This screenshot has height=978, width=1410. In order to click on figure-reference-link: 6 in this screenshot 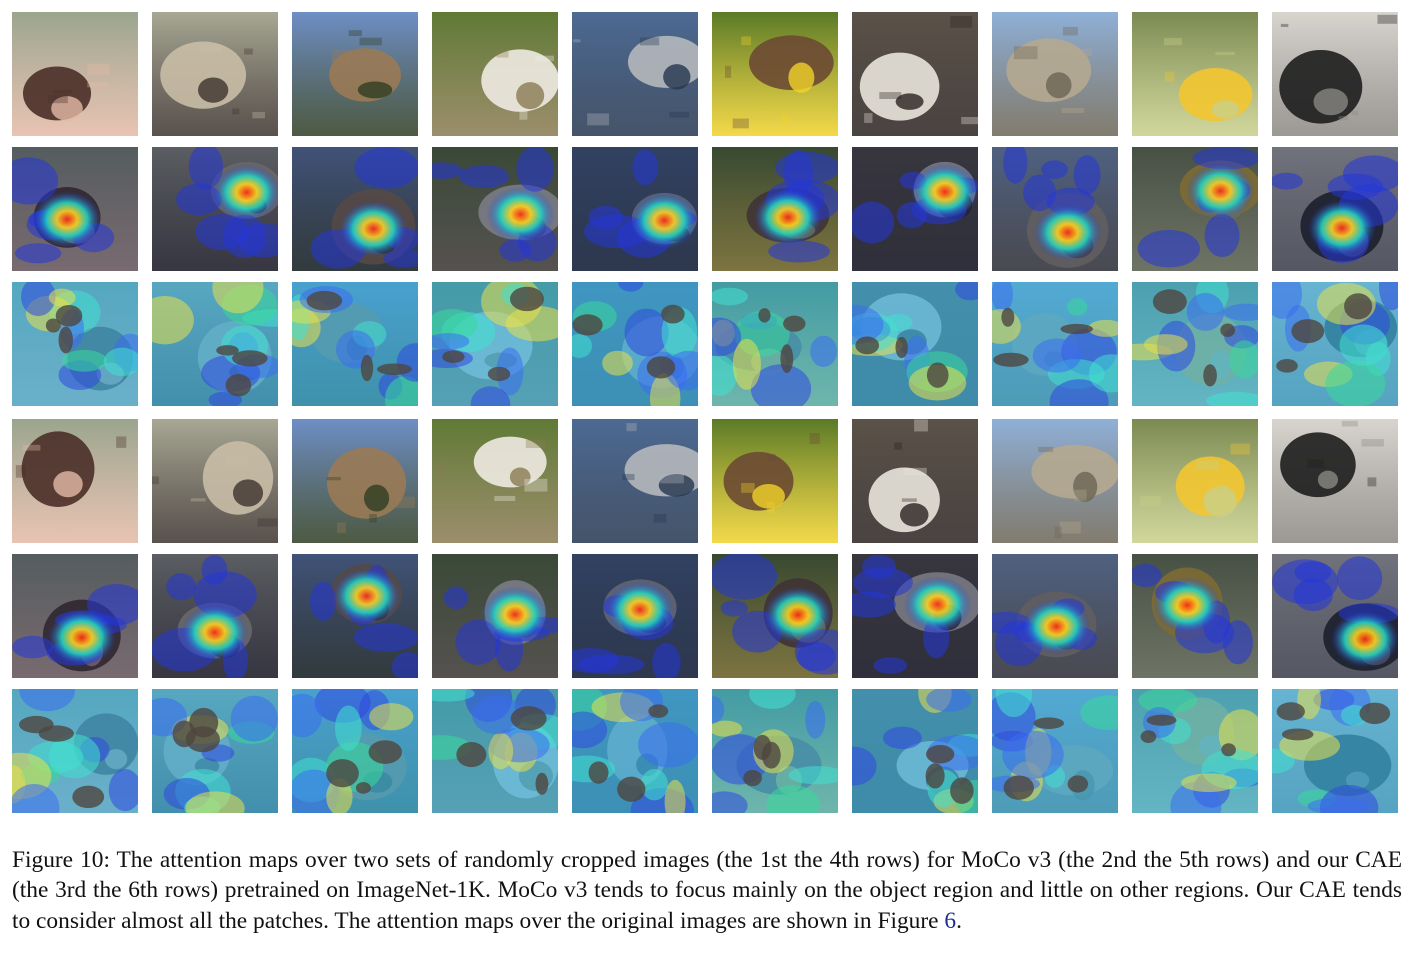, I will do `click(950, 920)`.